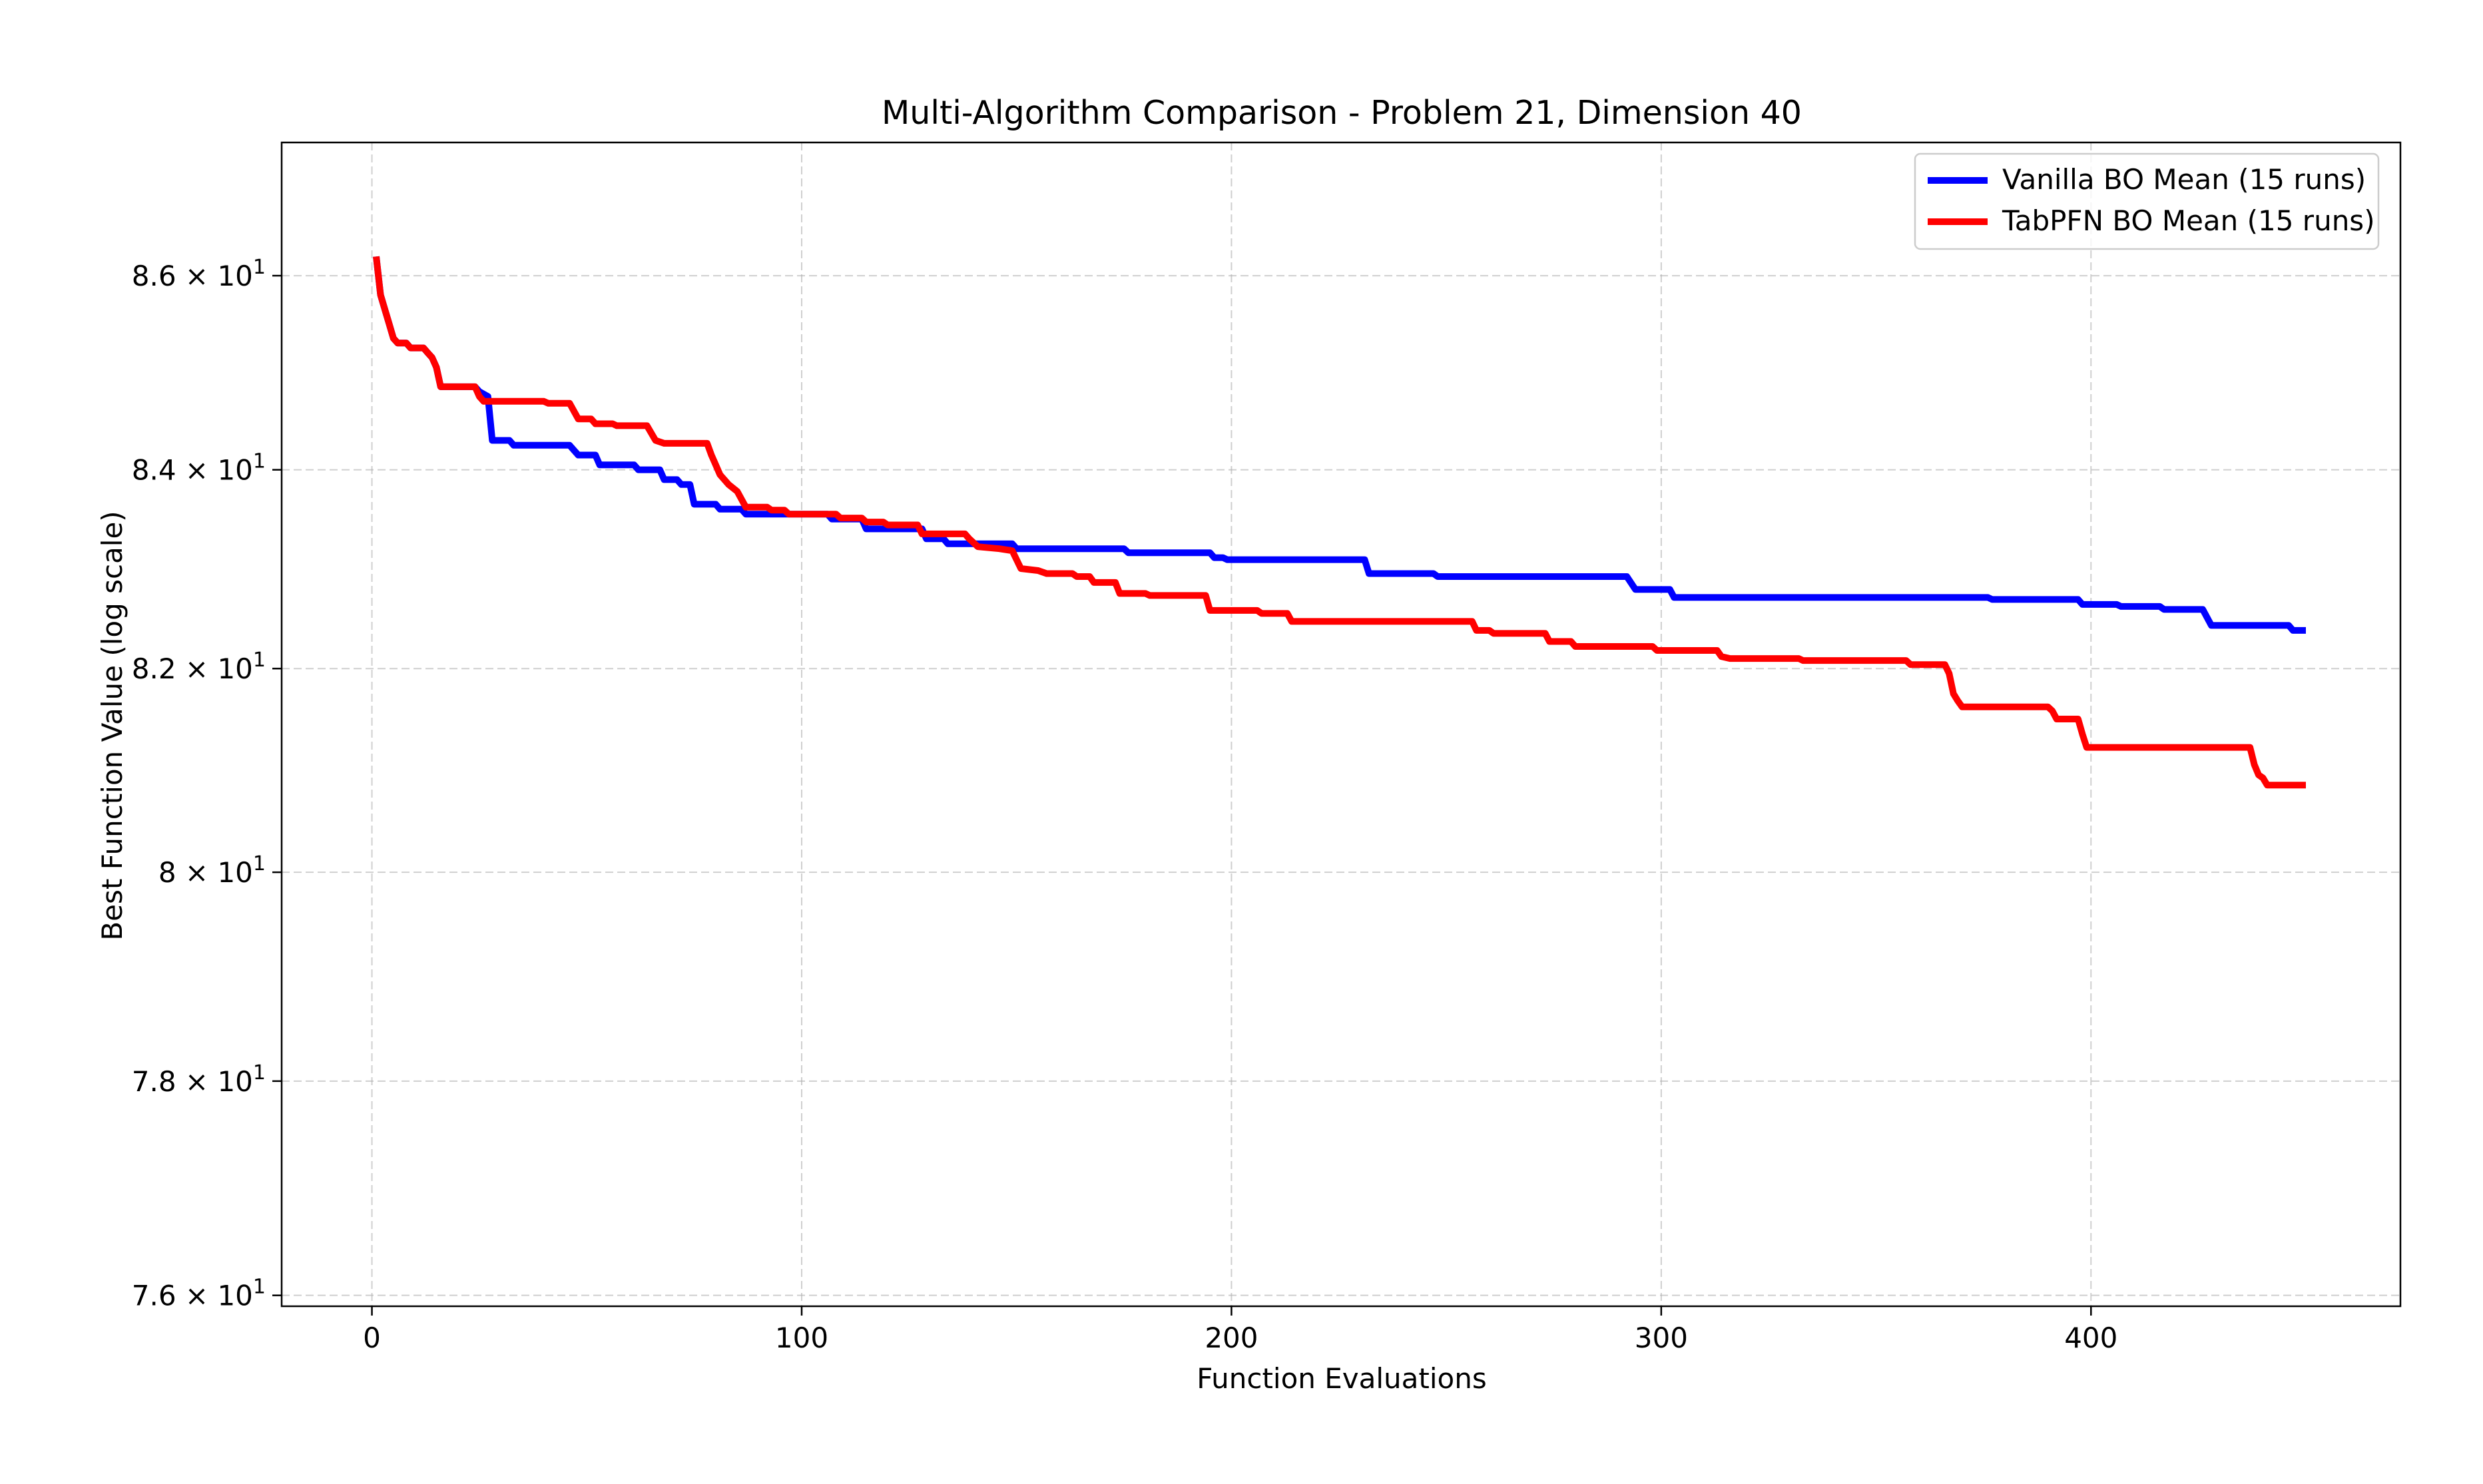 The height and width of the screenshot is (1484, 2483). I want to click on legend-label-vanilla: Vanilla BO Mean (15 runs), so click(2184, 179).